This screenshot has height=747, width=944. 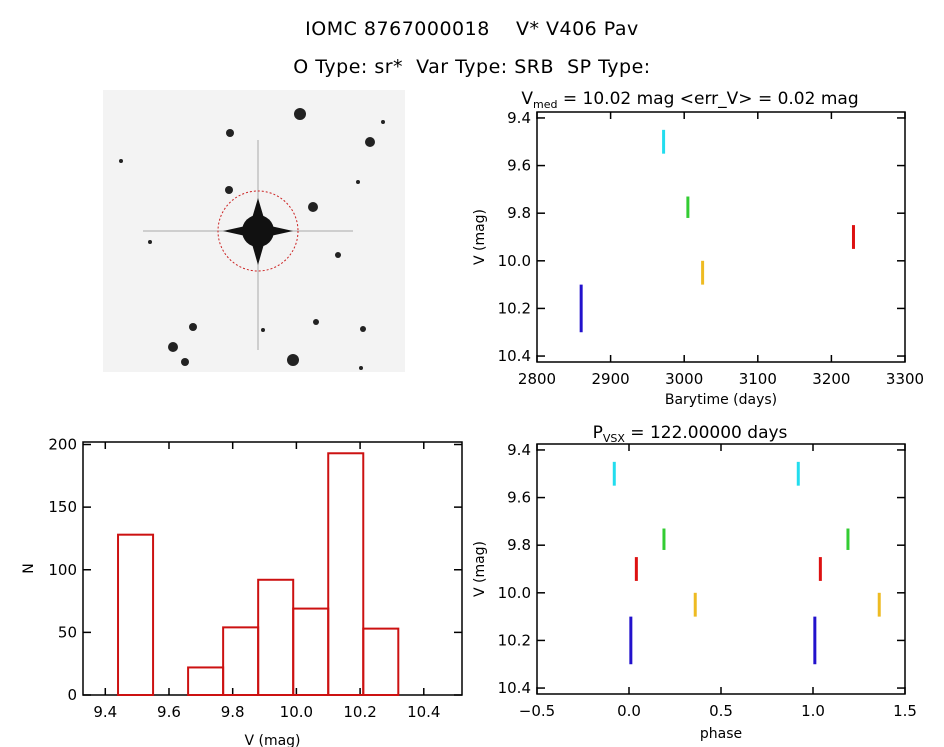 What do you see at coordinates (272, 740) in the screenshot?
I see `histogram-xlabel: V (mag)` at bounding box center [272, 740].